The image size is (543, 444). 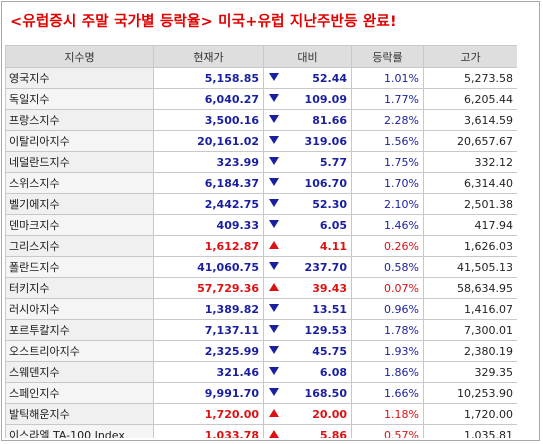 I want to click on cell-high: 41,505.13, so click(x=470, y=267).